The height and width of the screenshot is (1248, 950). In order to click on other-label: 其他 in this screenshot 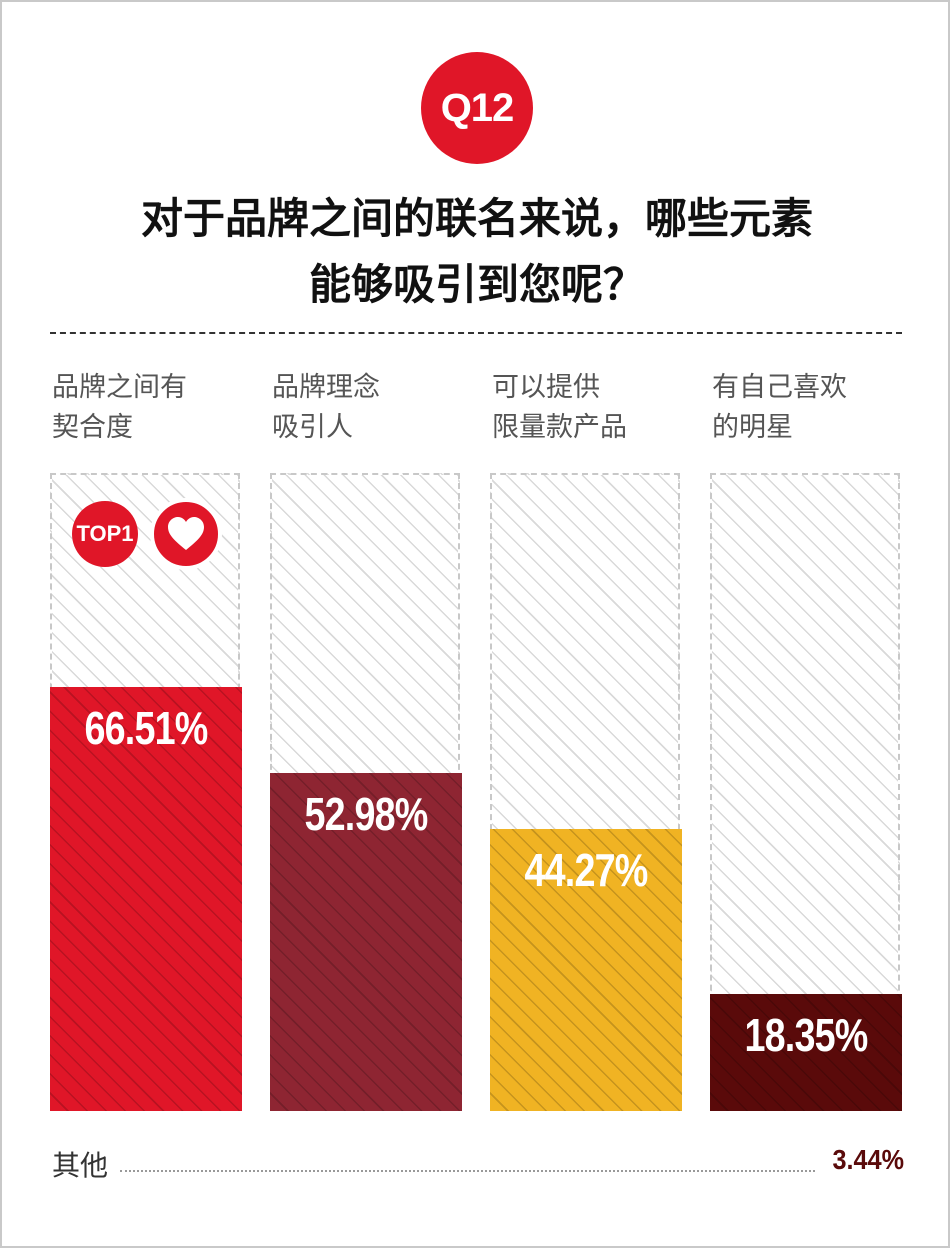, I will do `click(80, 1165)`.